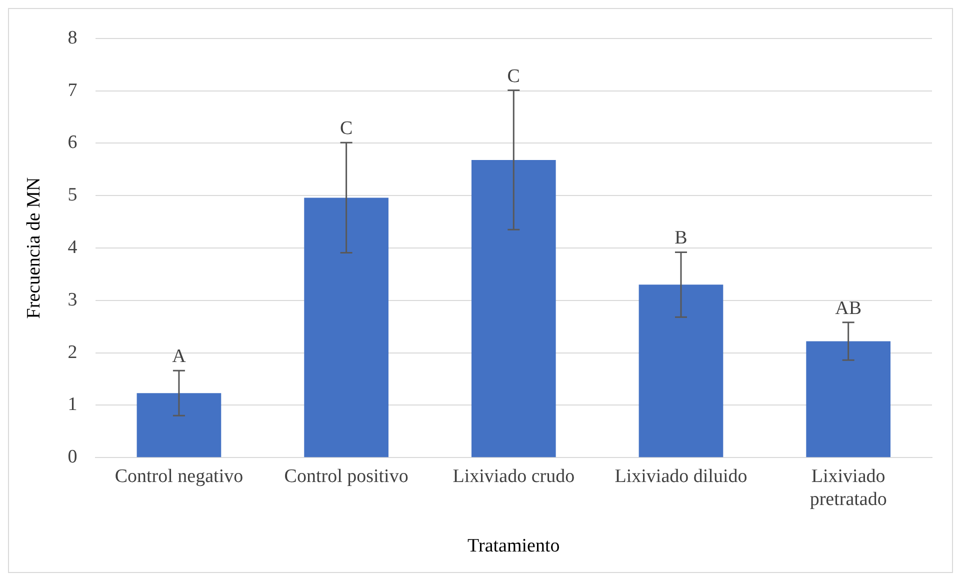  Describe the element at coordinates (33, 248) in the screenshot. I see `y-axis-title: Frecuencia de MN` at that location.